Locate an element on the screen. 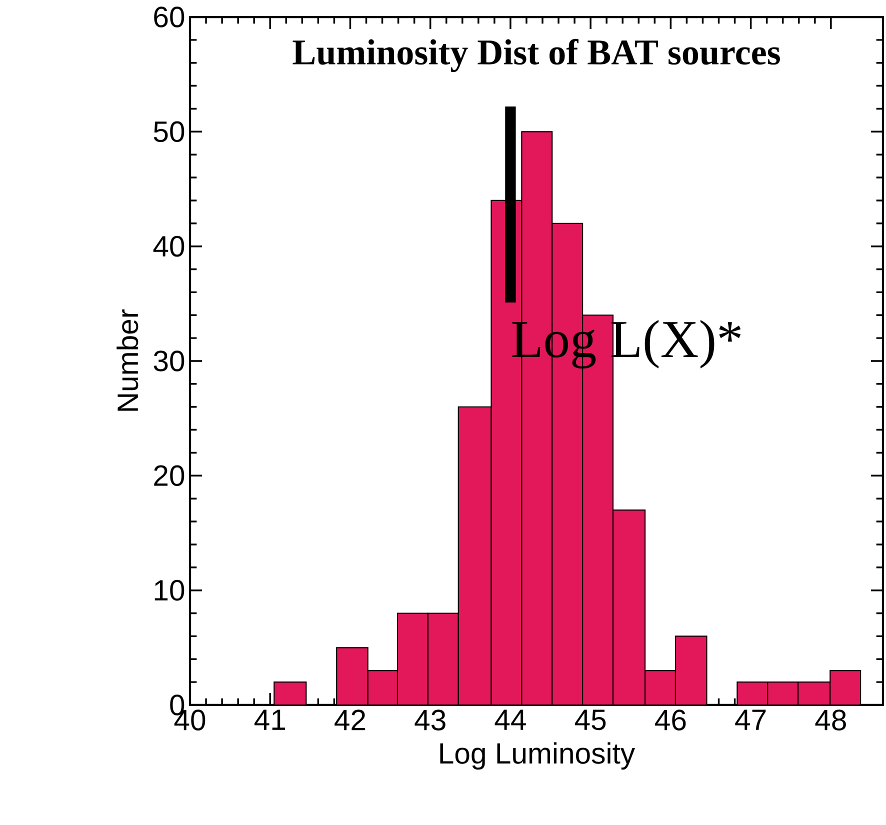 The width and height of the screenshot is (886, 825). x-axis-title: Log Luminosity is located at coordinates (538, 756).